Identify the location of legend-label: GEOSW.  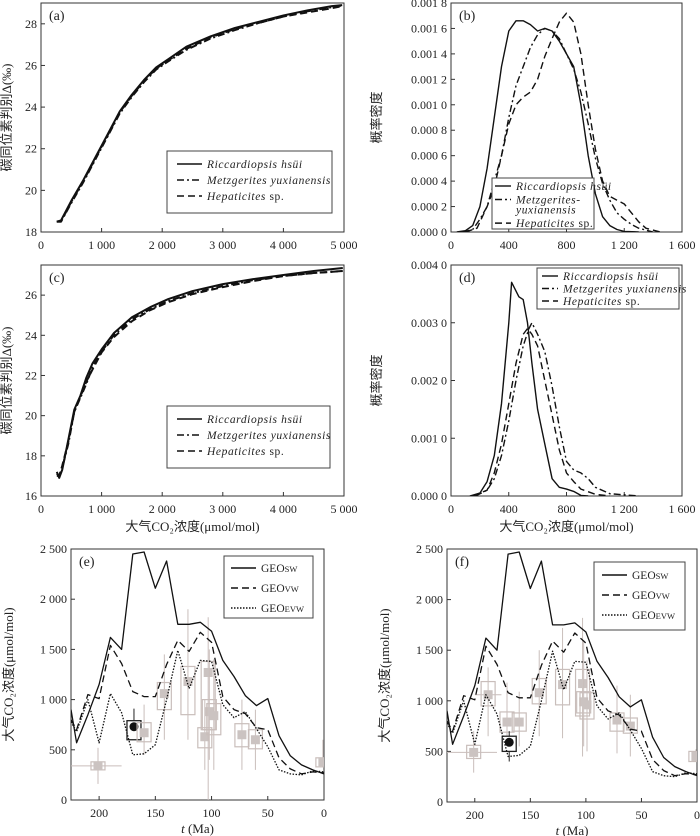
(279, 569).